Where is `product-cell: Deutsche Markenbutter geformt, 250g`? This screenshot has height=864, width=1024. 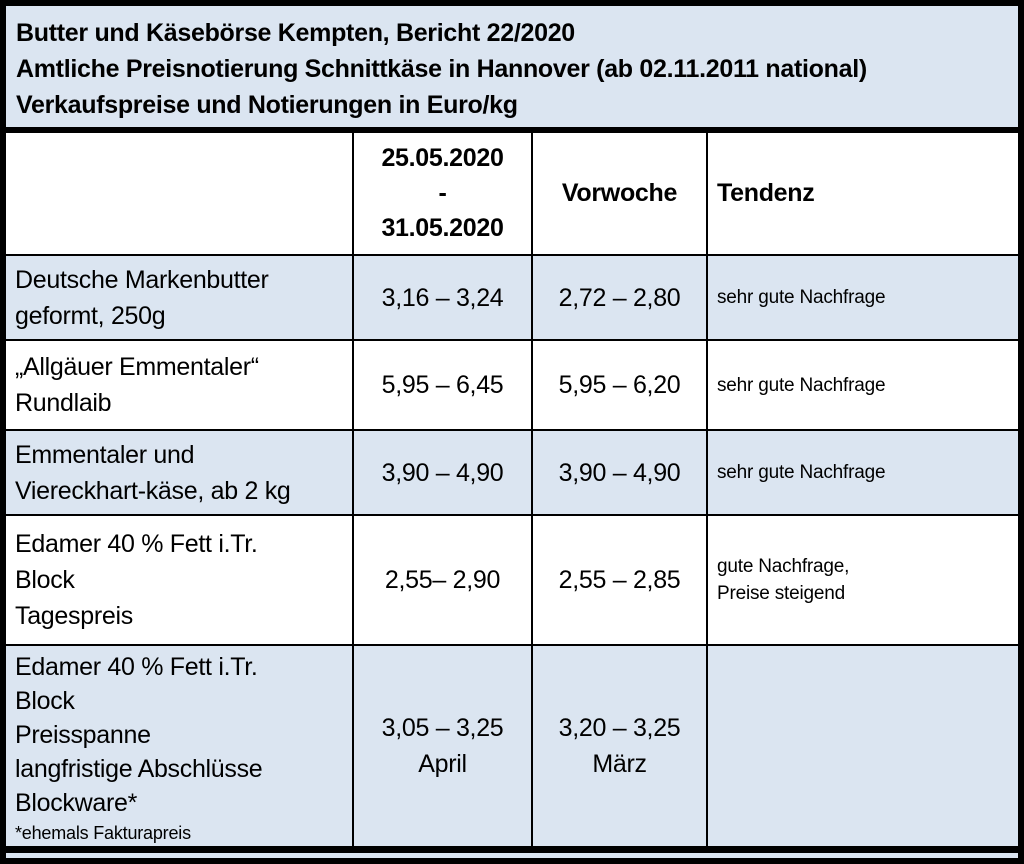 product-cell: Deutsche Markenbutter geformt, 250g is located at coordinates (180, 297).